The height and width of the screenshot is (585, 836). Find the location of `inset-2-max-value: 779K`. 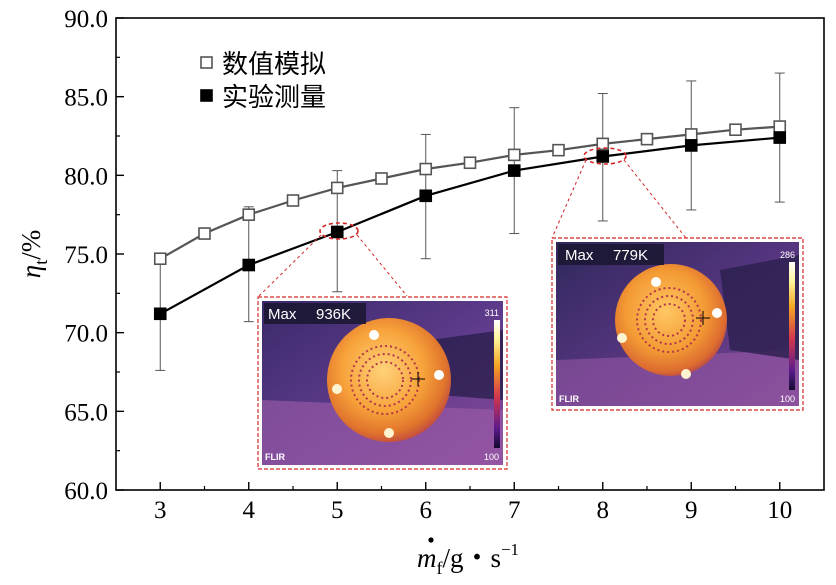

inset-2-max-value: 779K is located at coordinates (630, 255).